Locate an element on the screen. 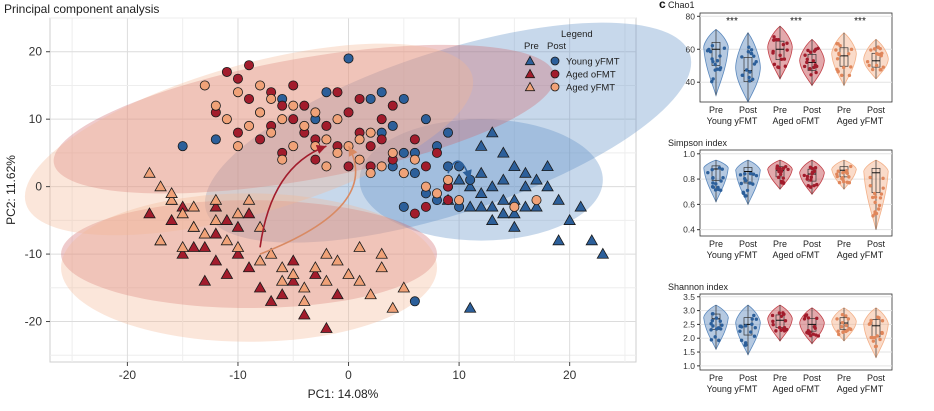 Image resolution: width=934 pixels, height=411 pixels. confidence-ellipse is located at coordinates (249, 254).